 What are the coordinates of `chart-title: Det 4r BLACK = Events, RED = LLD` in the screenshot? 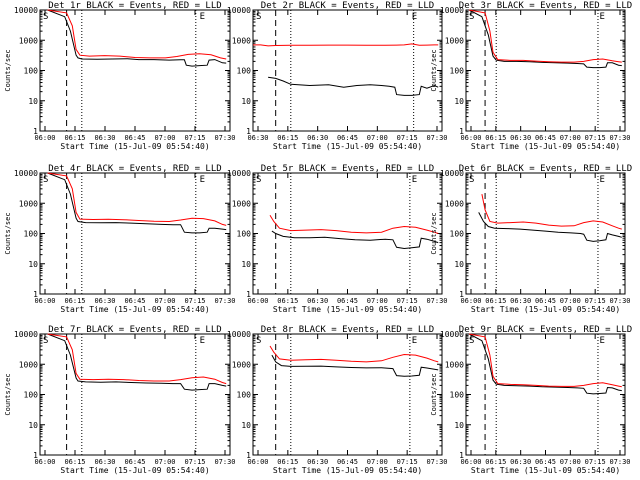 It's located at (134, 169).